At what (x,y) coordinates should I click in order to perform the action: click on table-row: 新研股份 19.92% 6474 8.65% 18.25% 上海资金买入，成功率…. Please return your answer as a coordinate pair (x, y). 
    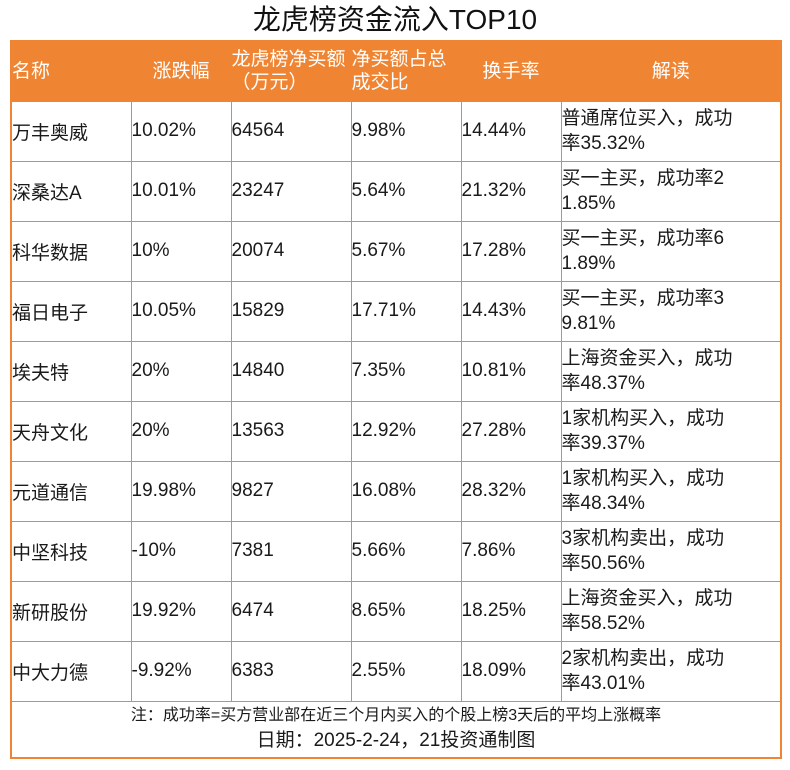
    Looking at the image, I should click on (396, 611).